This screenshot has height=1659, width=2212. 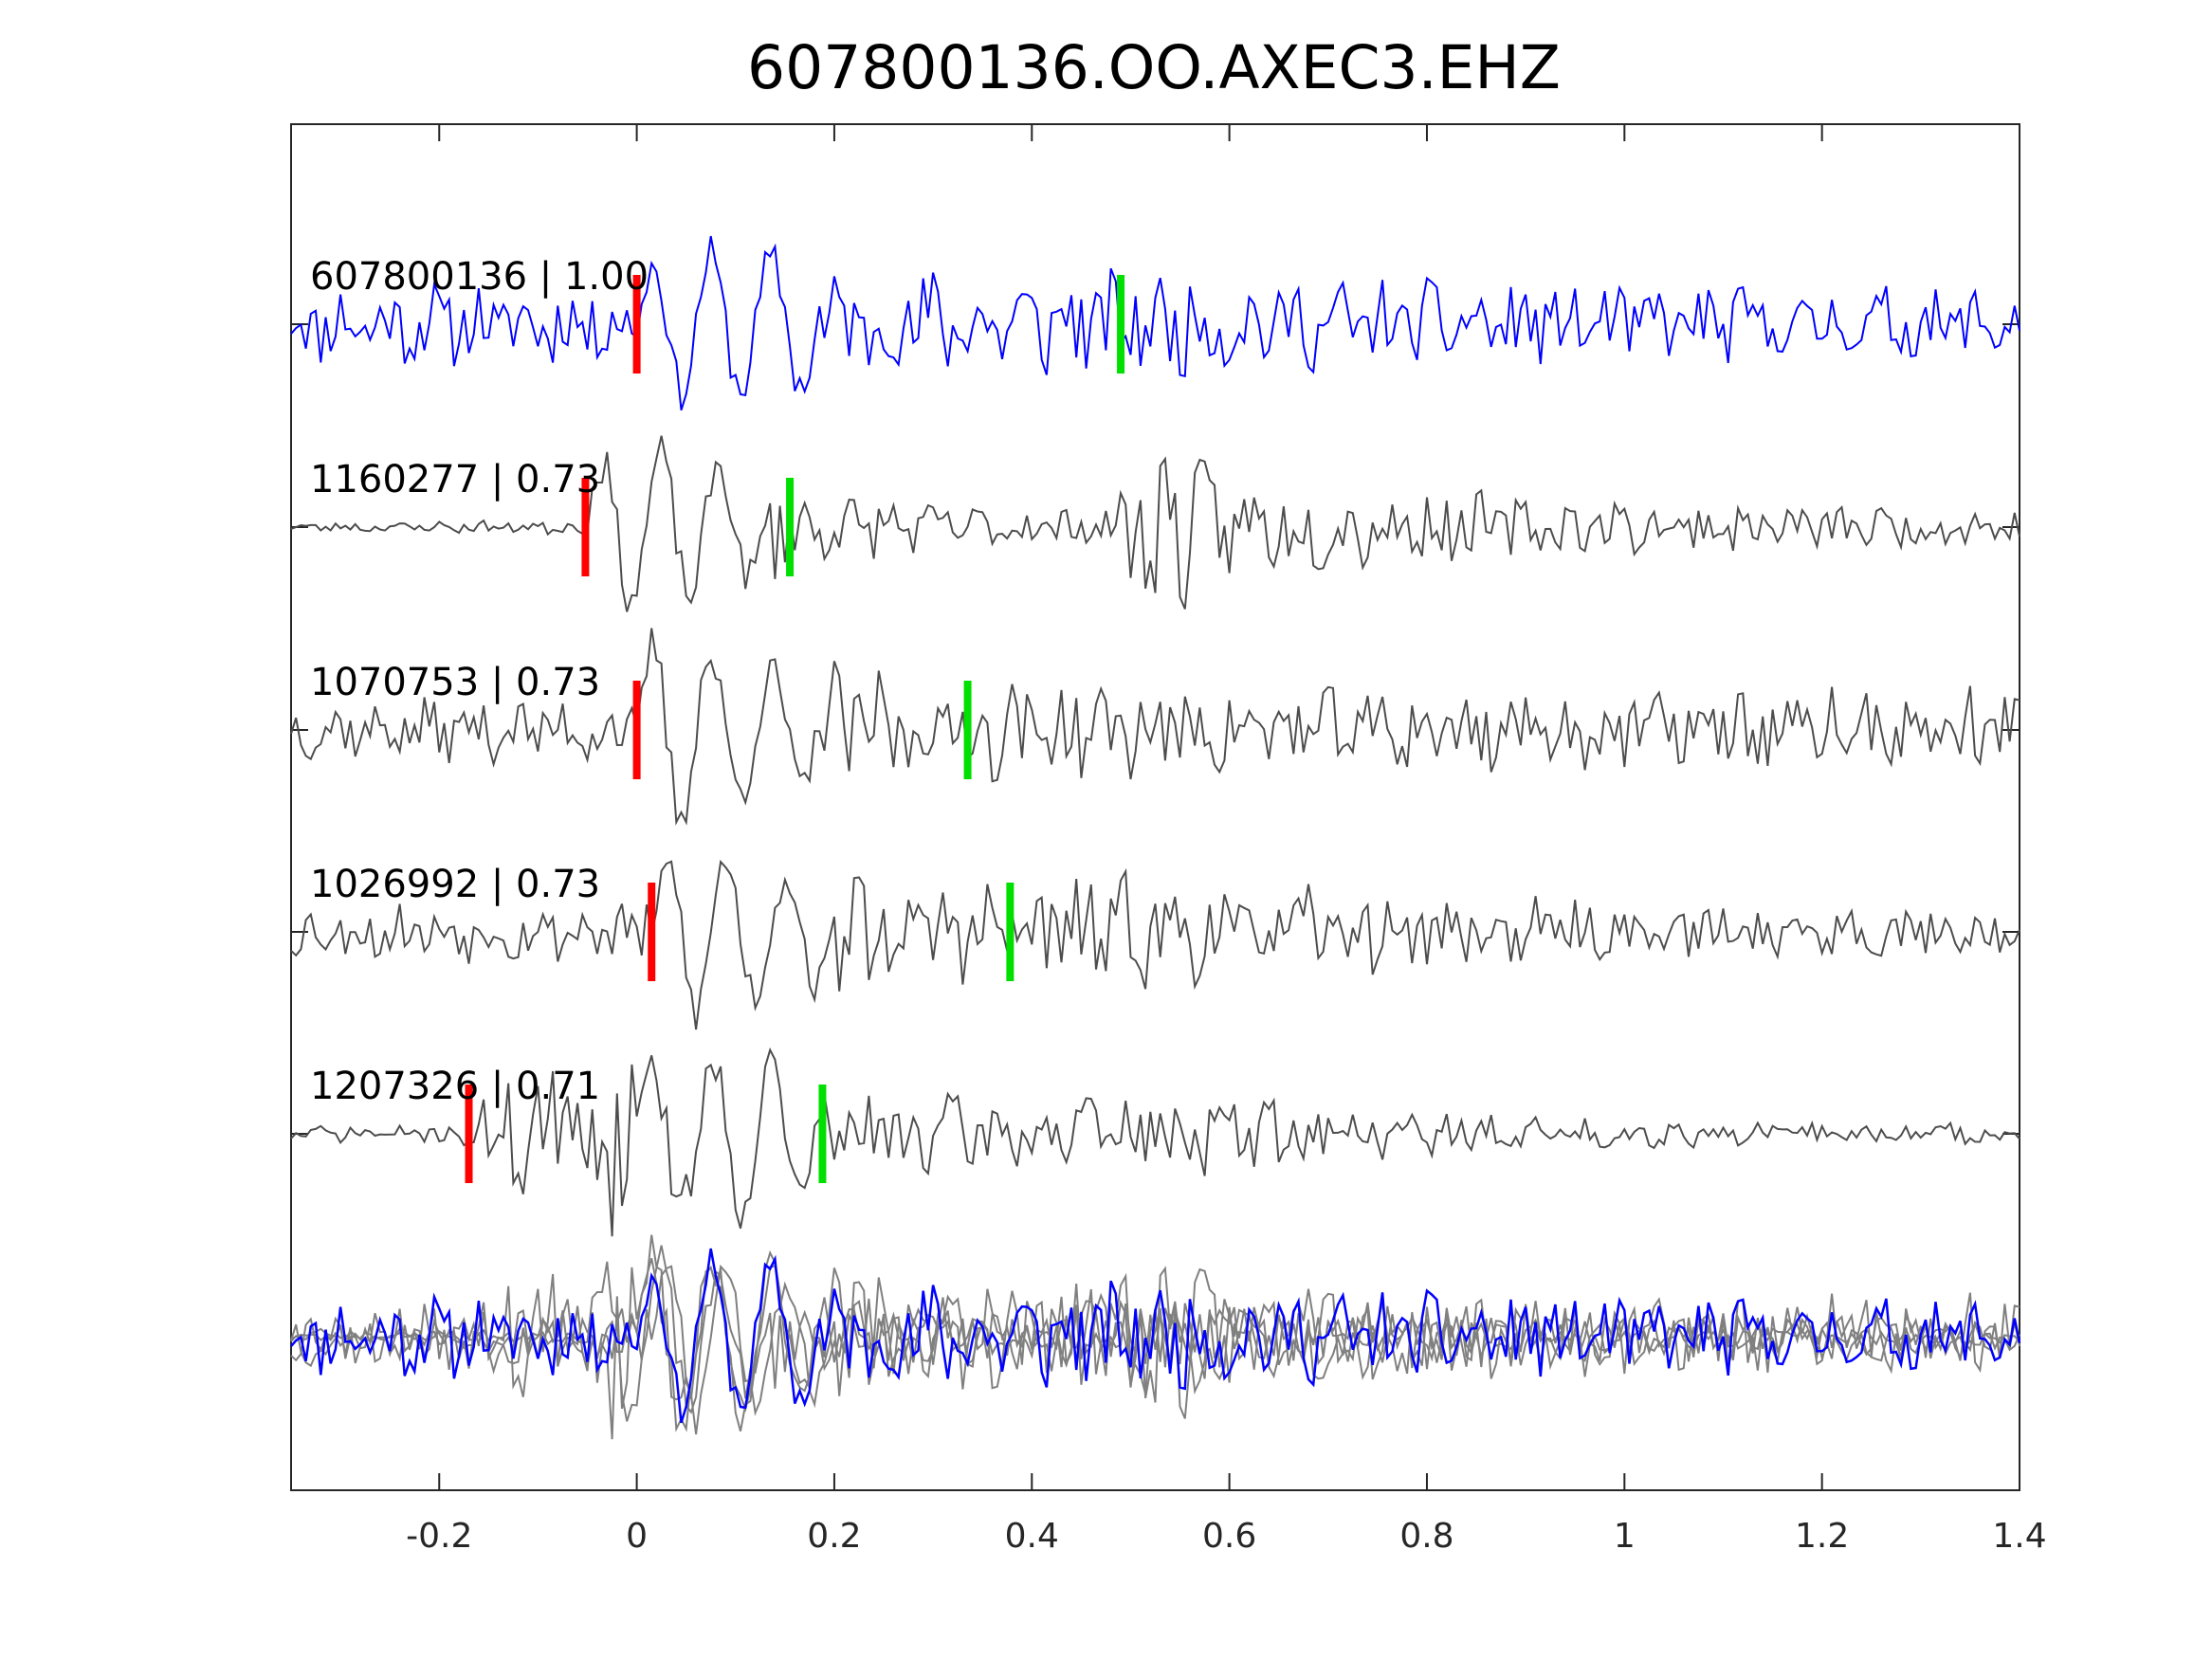 I want to click on overlay-template-trace, so click(x=1155, y=1336).